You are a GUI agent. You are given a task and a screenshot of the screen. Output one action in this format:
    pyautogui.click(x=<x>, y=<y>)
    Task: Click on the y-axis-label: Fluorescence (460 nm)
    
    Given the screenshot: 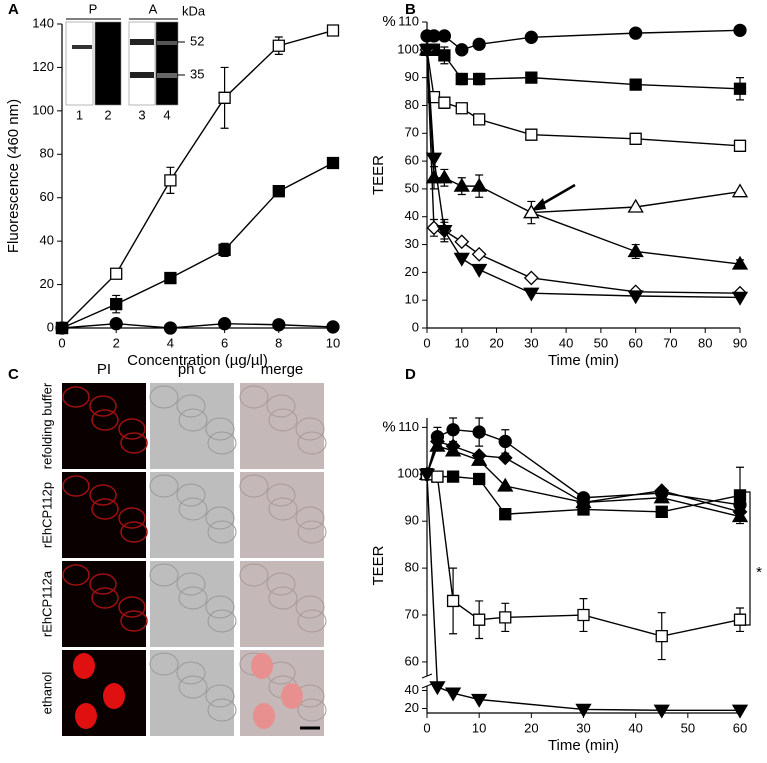 What is the action you would take?
    pyautogui.click(x=13, y=176)
    